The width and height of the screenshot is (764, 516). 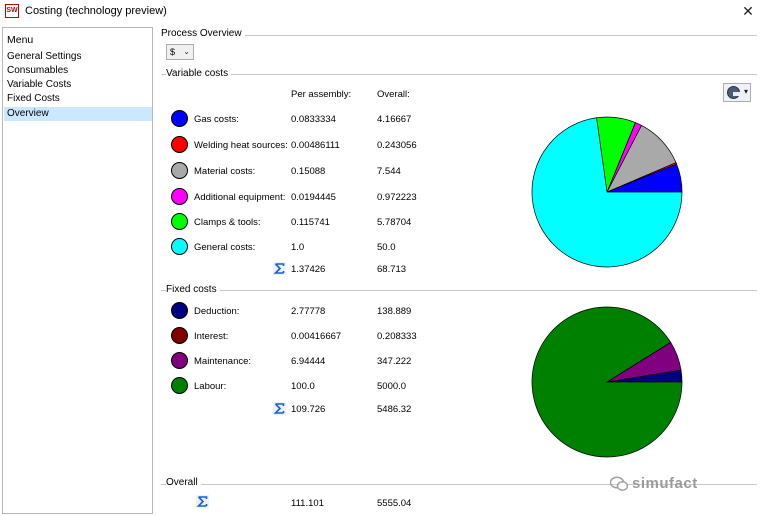 What do you see at coordinates (313, 119) in the screenshot?
I see `gas-costs-per-assembly: 0.0833334` at bounding box center [313, 119].